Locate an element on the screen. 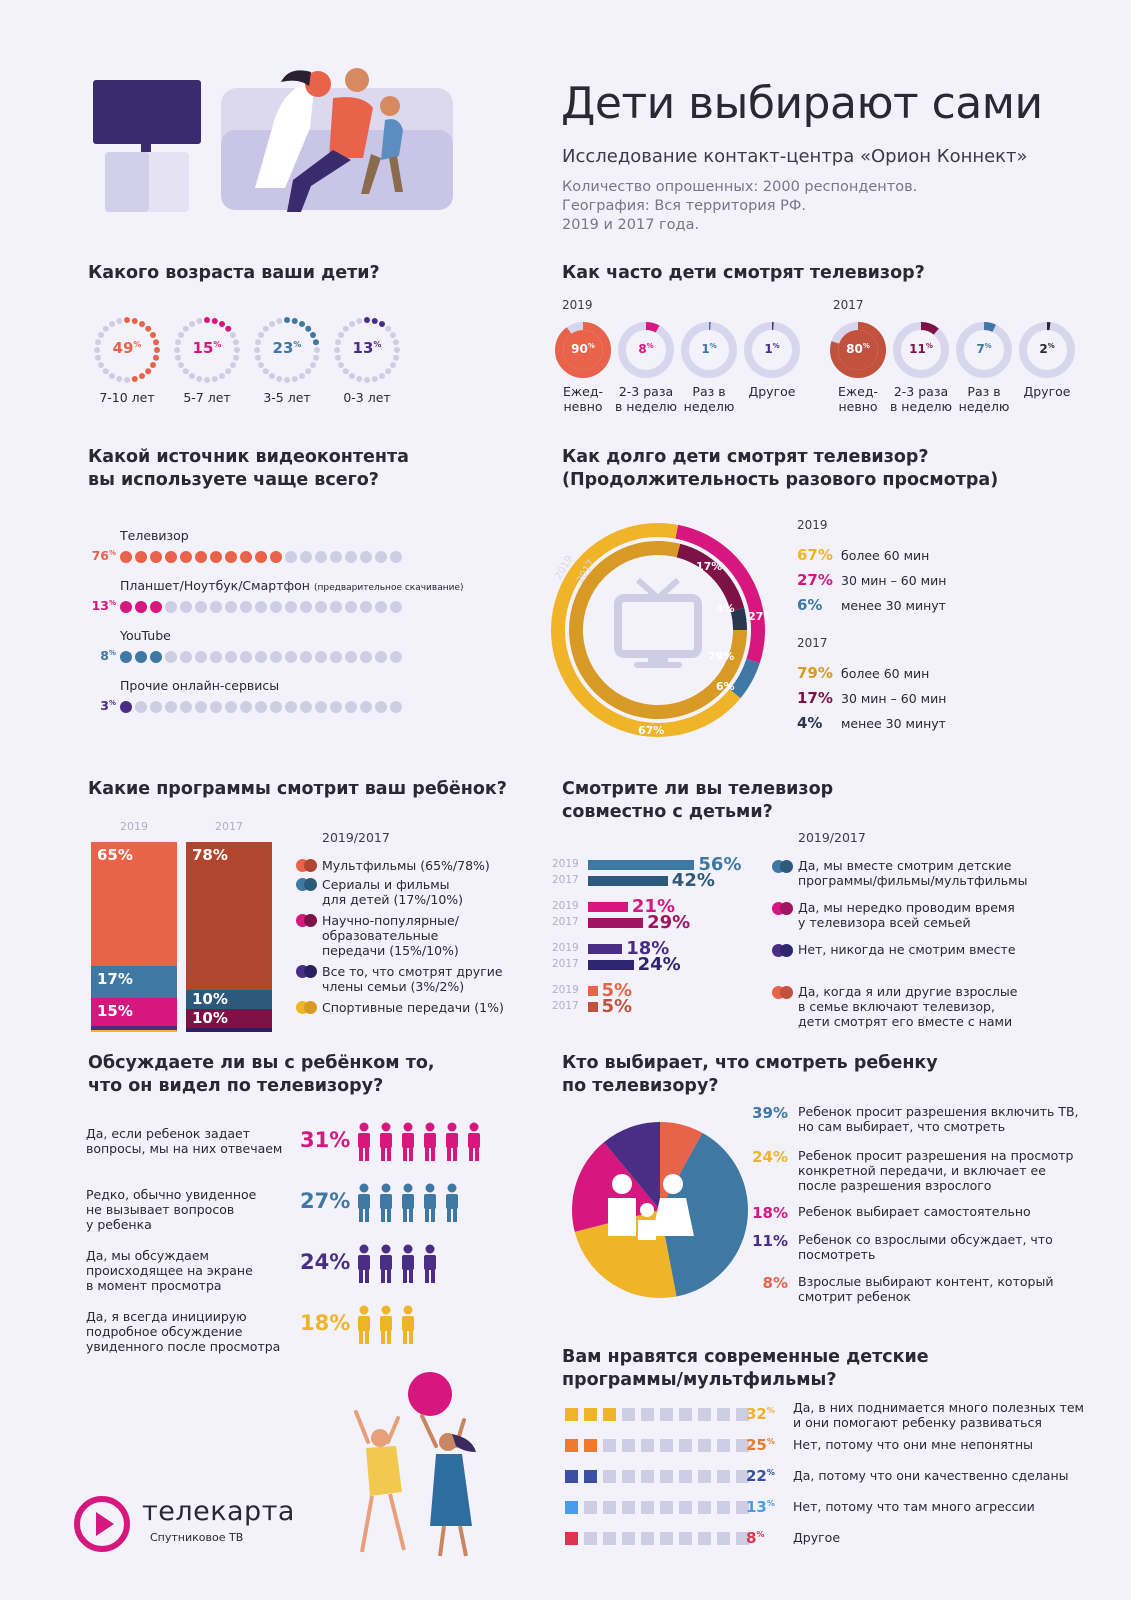  programs-bar-label: 15% is located at coordinates (115, 1010).